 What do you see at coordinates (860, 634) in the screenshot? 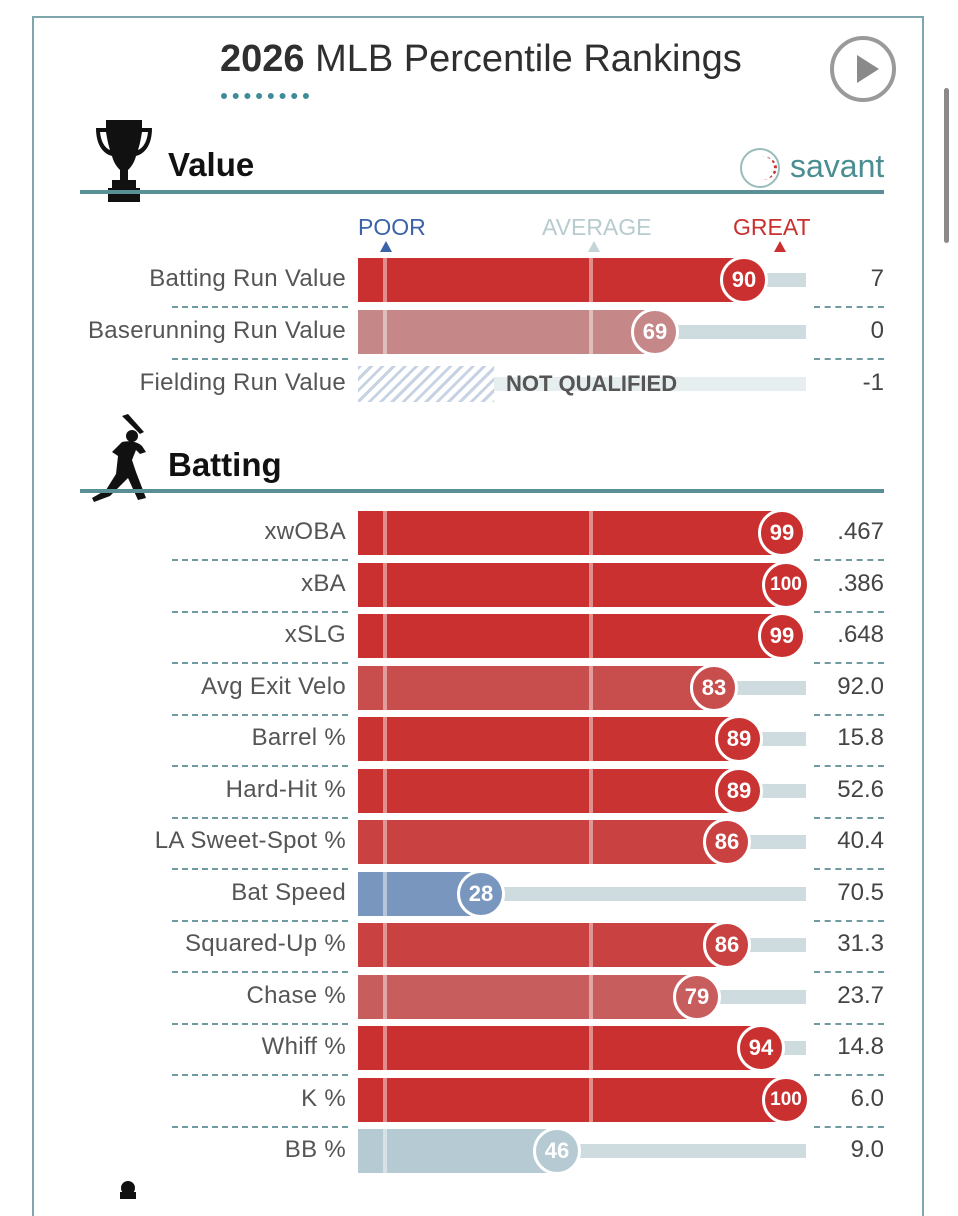
I see `metric-value: .648` at bounding box center [860, 634].